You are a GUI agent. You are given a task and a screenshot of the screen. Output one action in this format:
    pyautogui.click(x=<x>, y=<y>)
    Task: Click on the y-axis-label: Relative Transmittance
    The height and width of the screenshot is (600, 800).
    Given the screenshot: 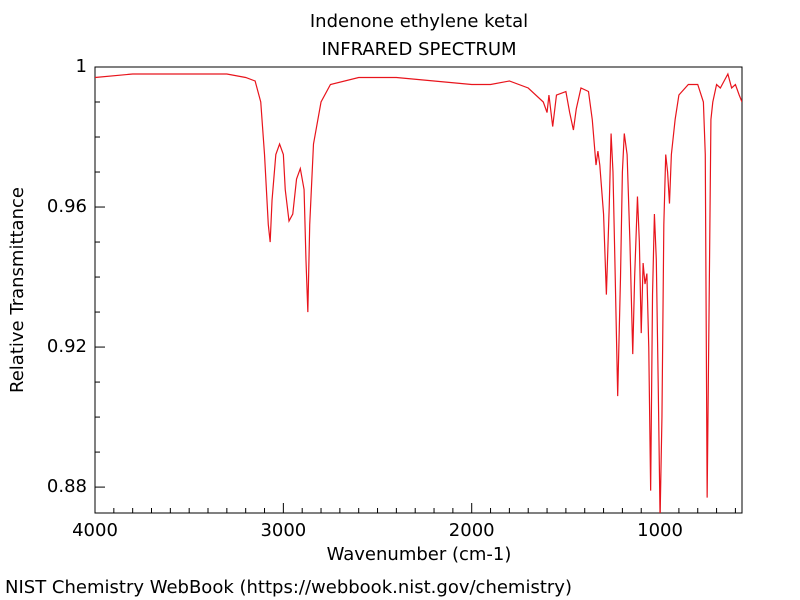 What is the action you would take?
    pyautogui.click(x=17, y=290)
    